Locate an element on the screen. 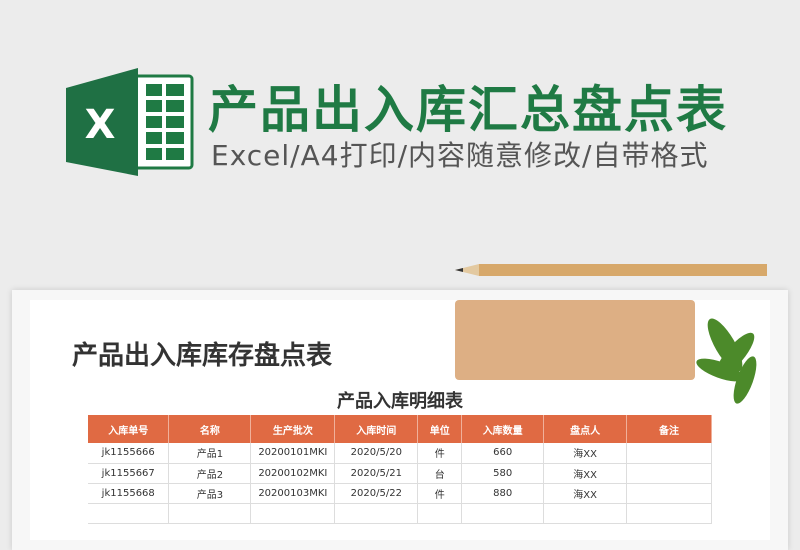 This screenshot has width=800, height=550. banner-subtitle: Excel/A4打印/内容随意修改/自带格式 is located at coordinates (460, 155).